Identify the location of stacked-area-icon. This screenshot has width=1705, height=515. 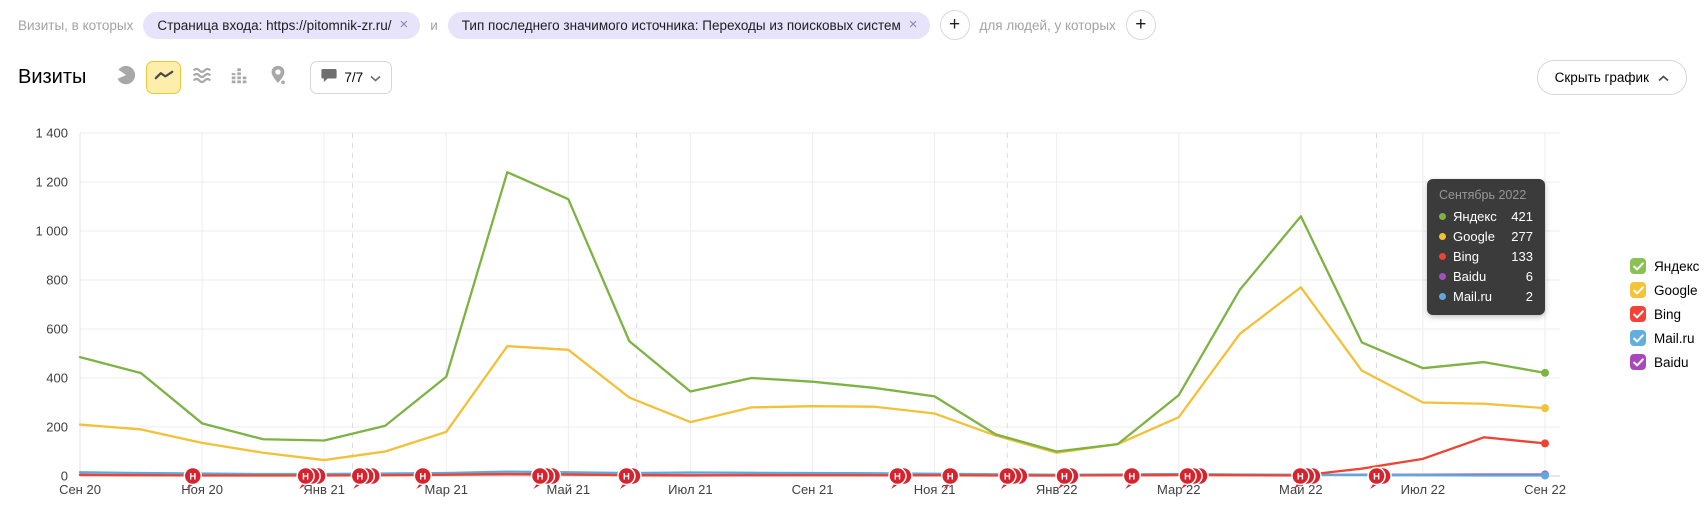
(202, 77).